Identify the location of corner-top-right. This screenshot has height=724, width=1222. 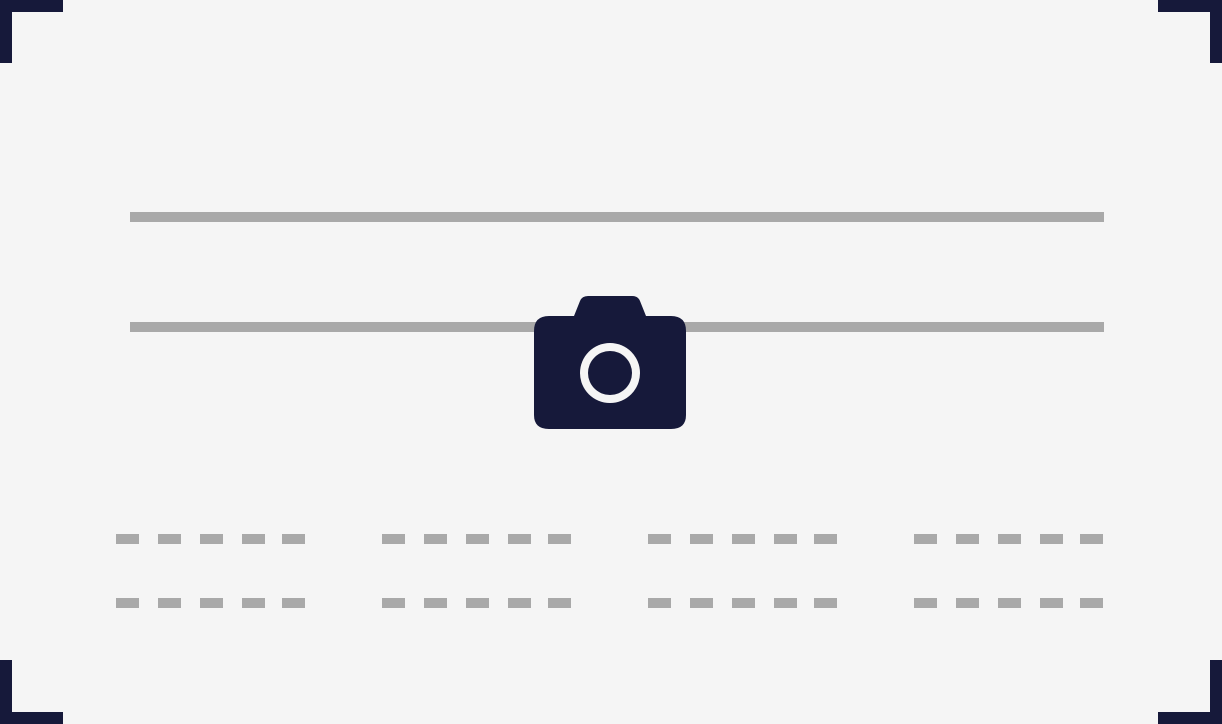
(1190, 32).